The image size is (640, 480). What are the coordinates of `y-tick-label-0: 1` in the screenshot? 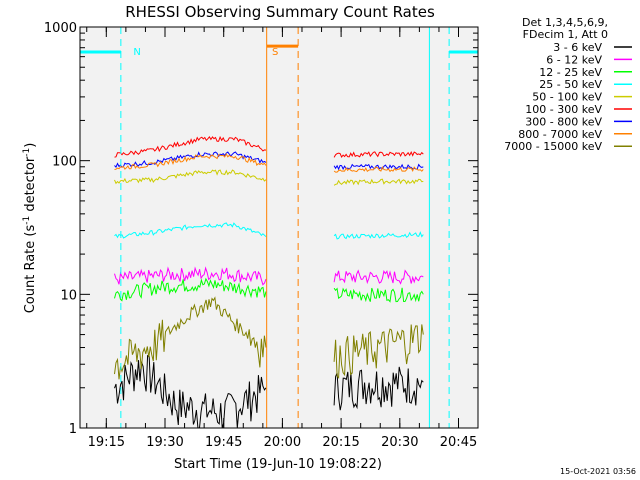 It's located at (73, 429).